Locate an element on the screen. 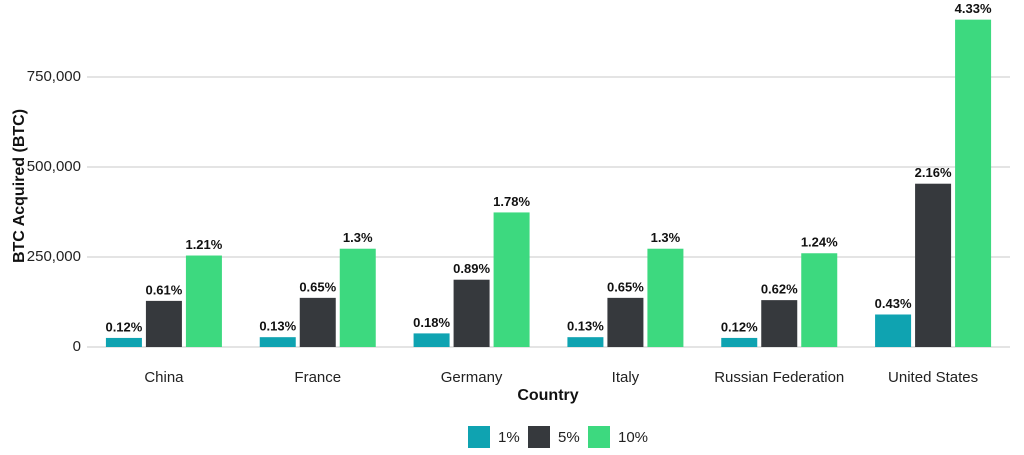  legend-label: 10% is located at coordinates (633, 437).